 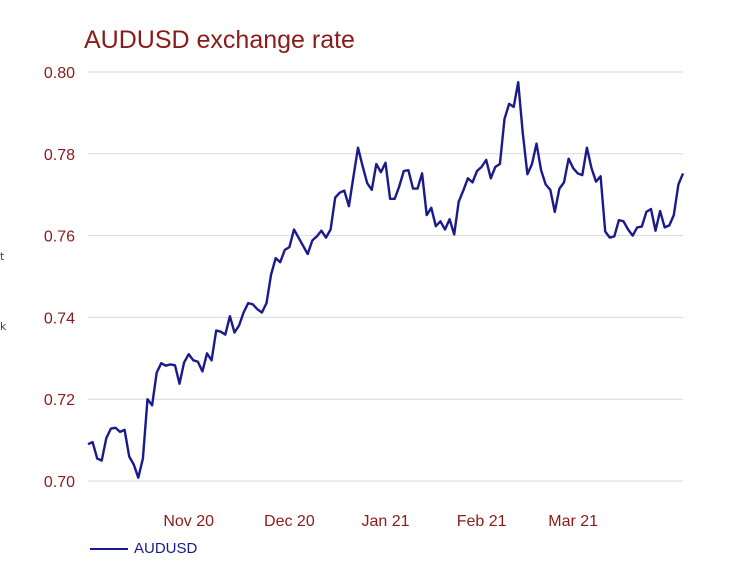 What do you see at coordinates (59, 318) in the screenshot?
I see `y-tick-label: 0.74` at bounding box center [59, 318].